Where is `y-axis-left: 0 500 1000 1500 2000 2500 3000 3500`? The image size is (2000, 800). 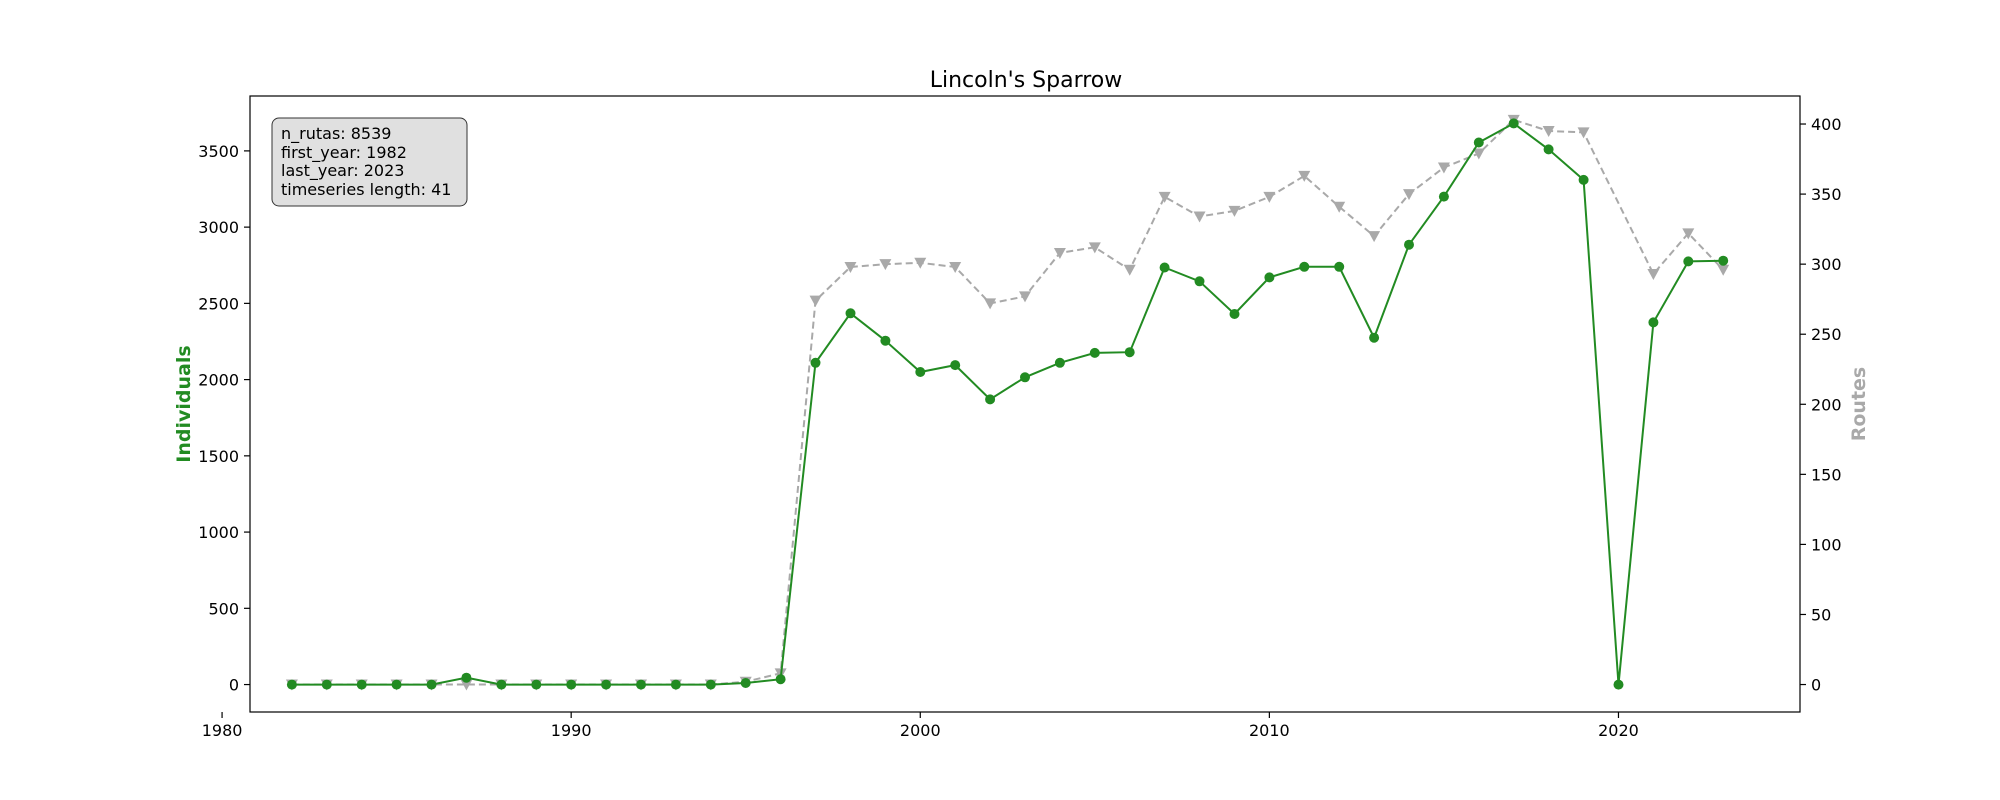 y-axis-left: 0 500 1000 1500 2000 2500 3000 3500 is located at coordinates (224, 418).